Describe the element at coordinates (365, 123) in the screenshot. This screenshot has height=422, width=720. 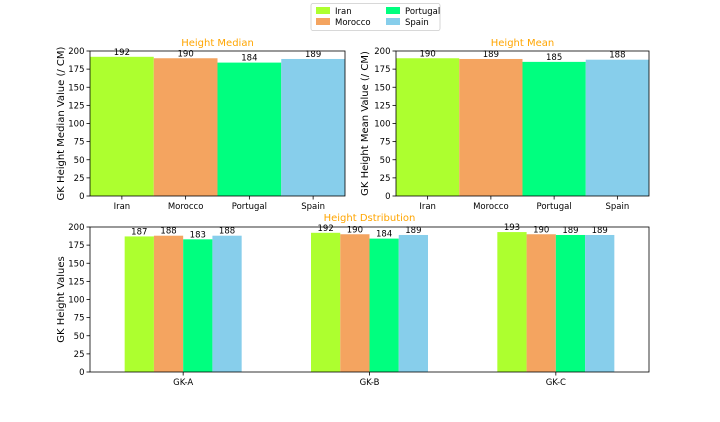
I see `y-axis-label: GK Height Mean Value (/ CM)` at that location.